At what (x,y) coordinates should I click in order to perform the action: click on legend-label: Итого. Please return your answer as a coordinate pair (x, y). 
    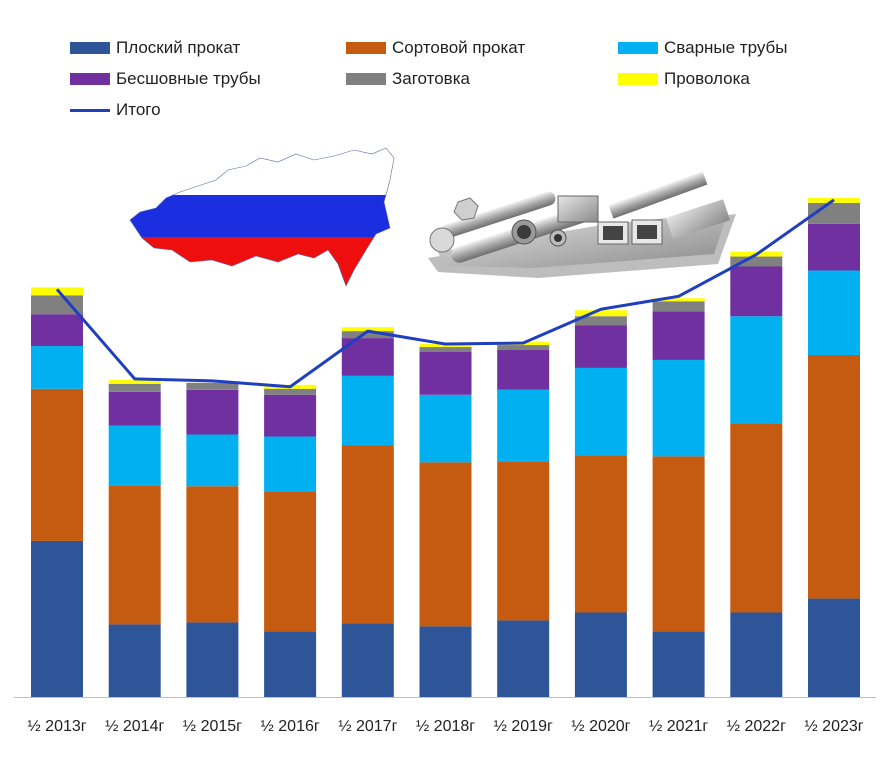
    Looking at the image, I should click on (138, 109).